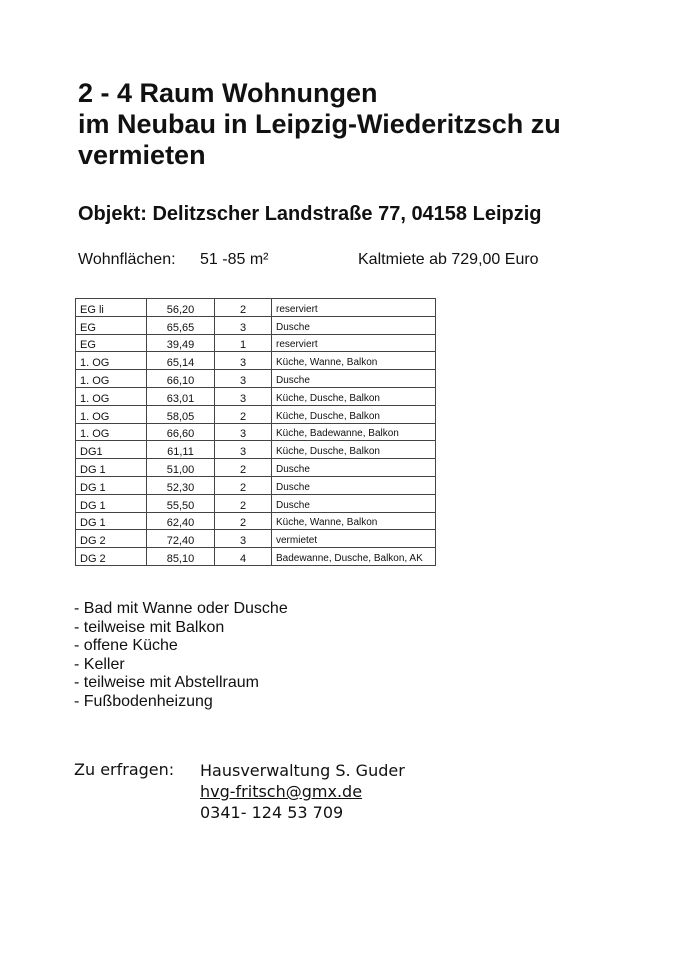 This screenshot has height=960, width=679. I want to click on feature-item: - offene Küche, so click(126, 645).